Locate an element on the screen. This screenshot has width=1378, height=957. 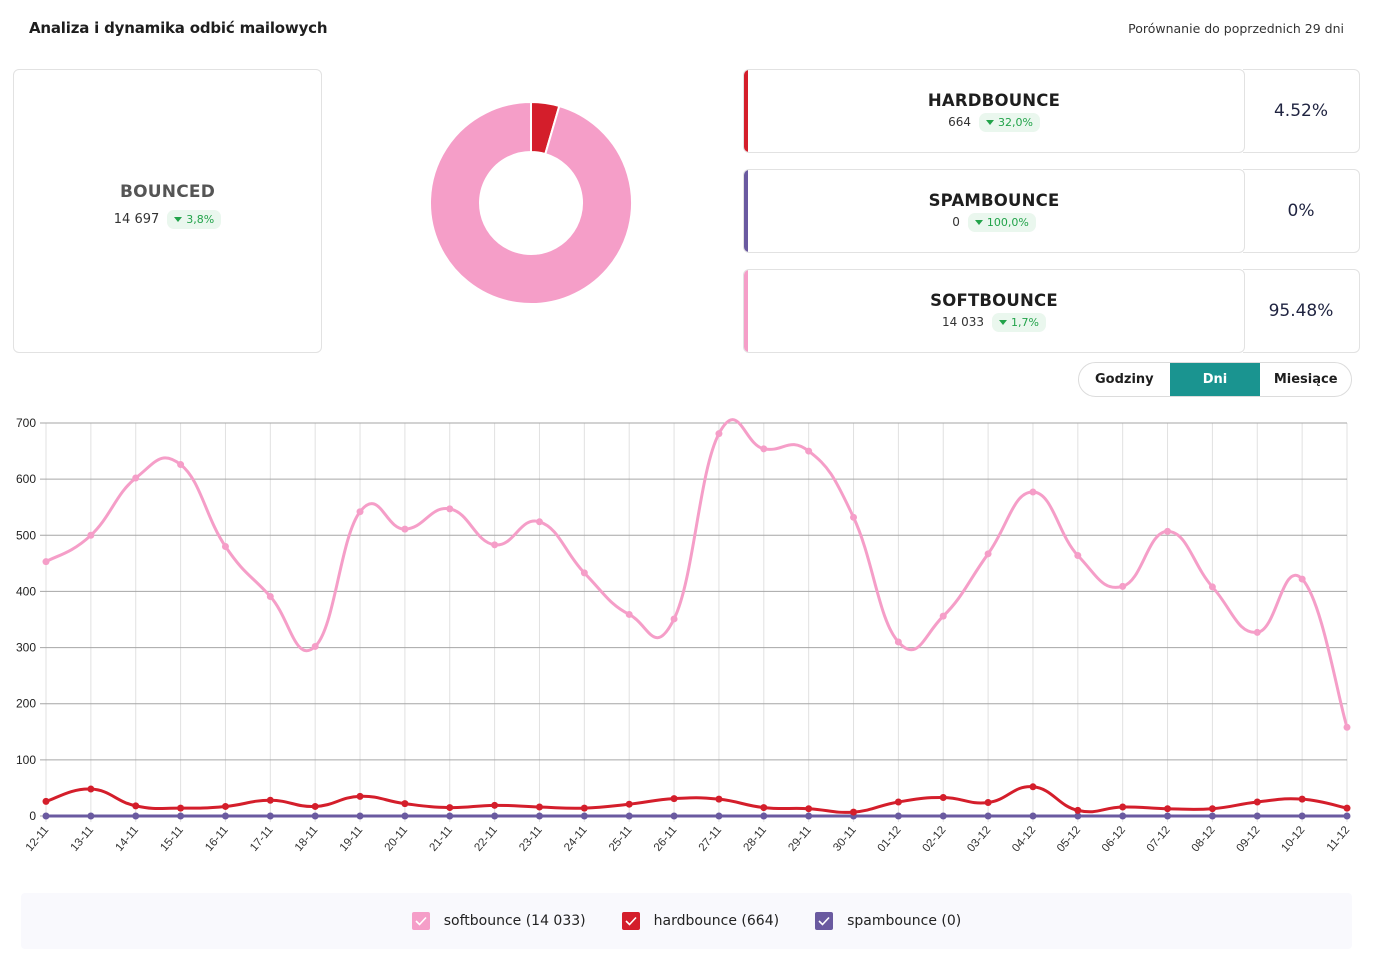
toggle-godziny: Godziny is located at coordinates (1124, 379).